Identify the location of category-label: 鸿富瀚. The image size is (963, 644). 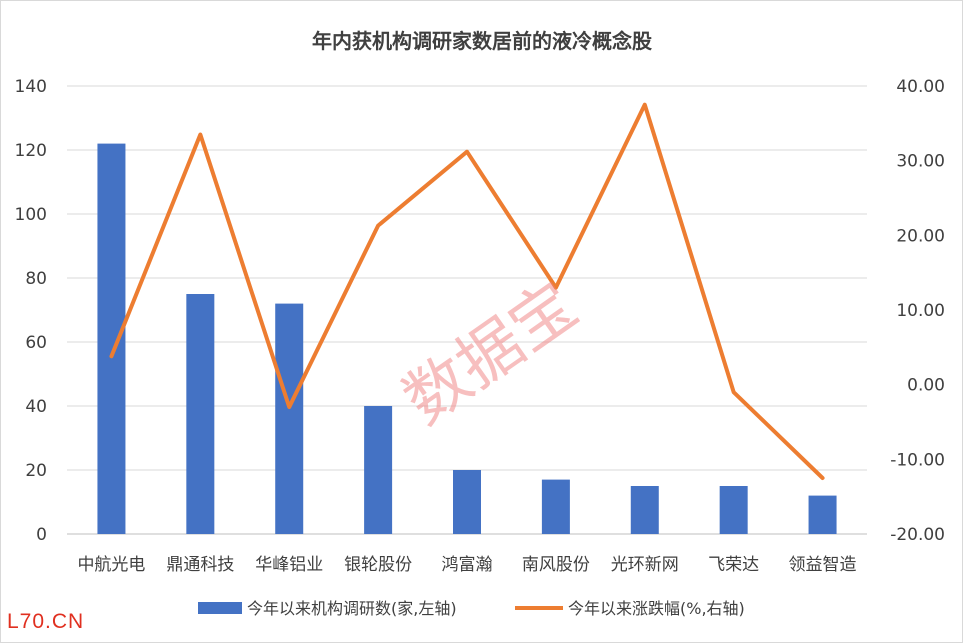
(467, 565).